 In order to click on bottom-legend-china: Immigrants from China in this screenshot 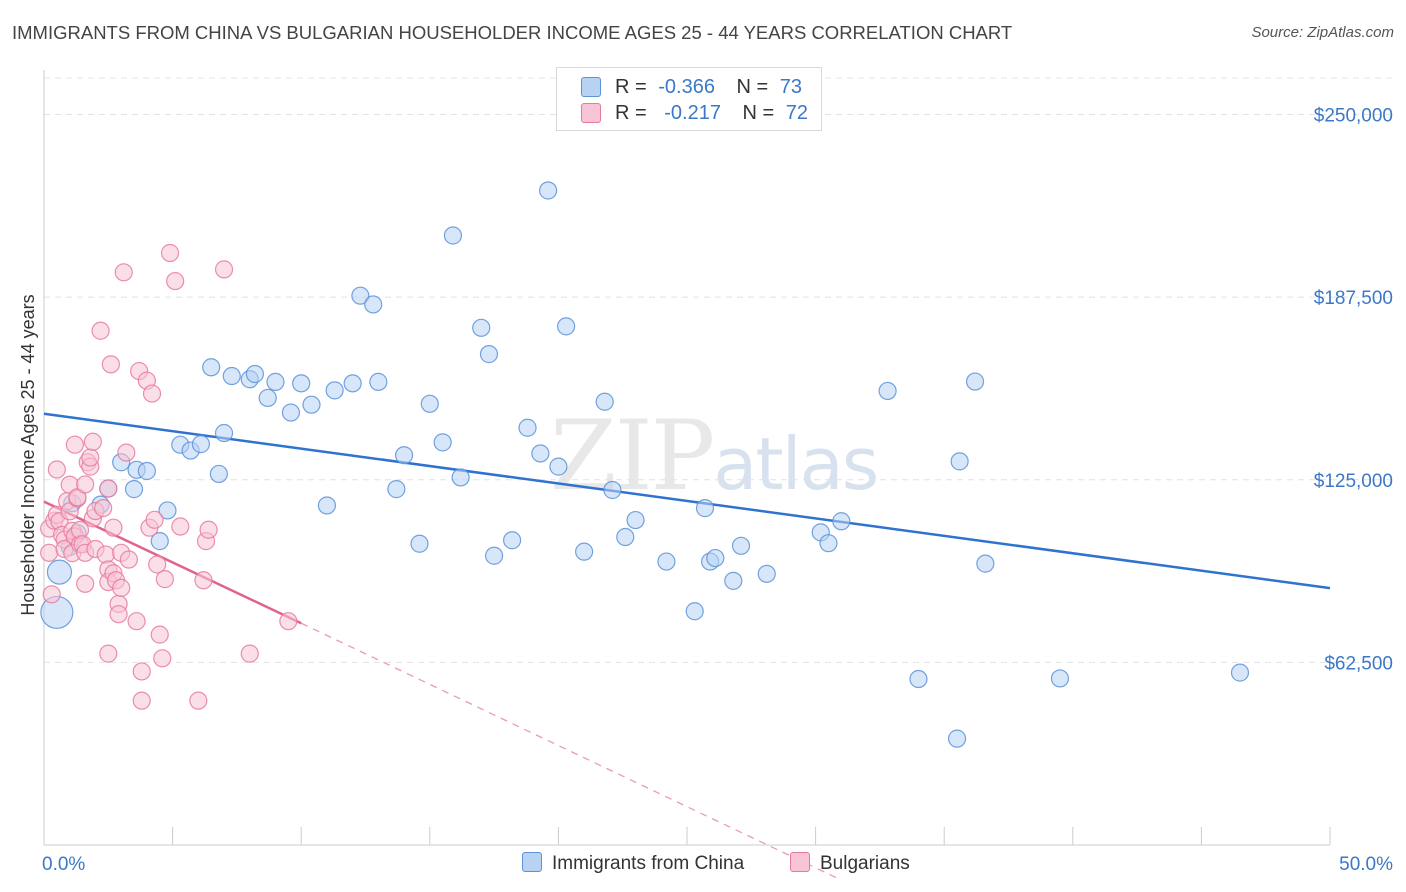, I will do `click(633, 863)`.